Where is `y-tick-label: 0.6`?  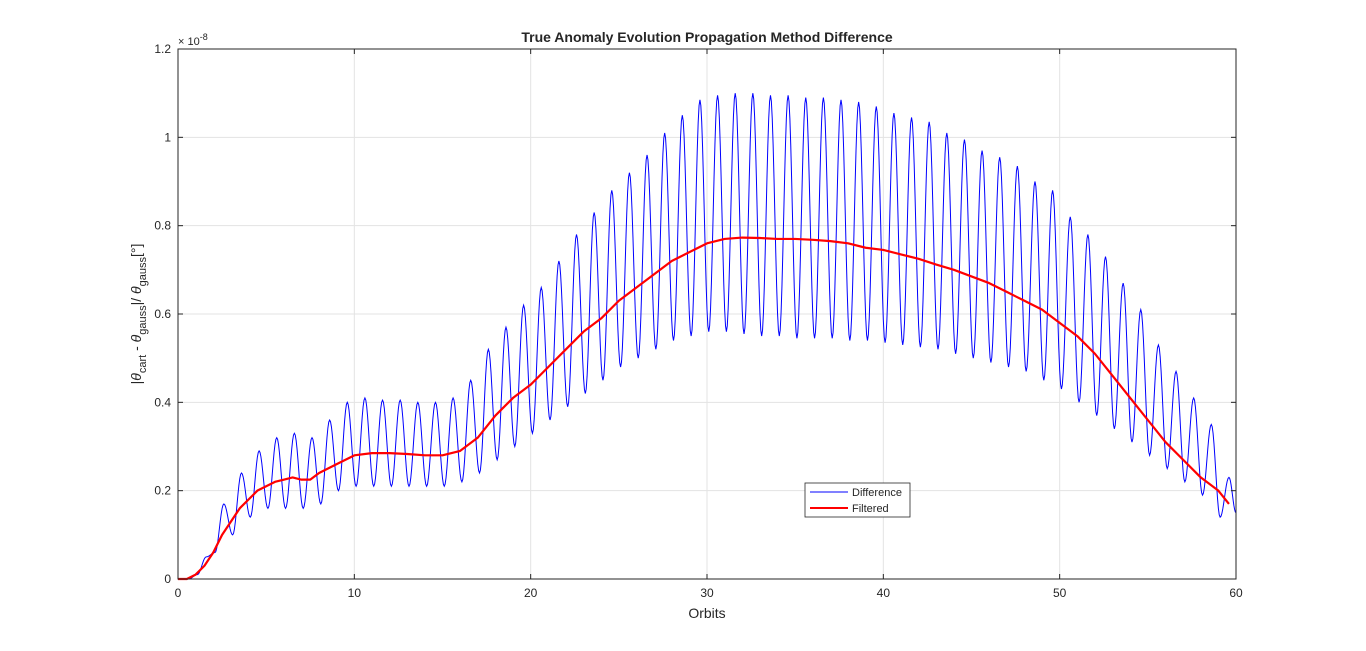 y-tick-label: 0.6 is located at coordinates (162, 314).